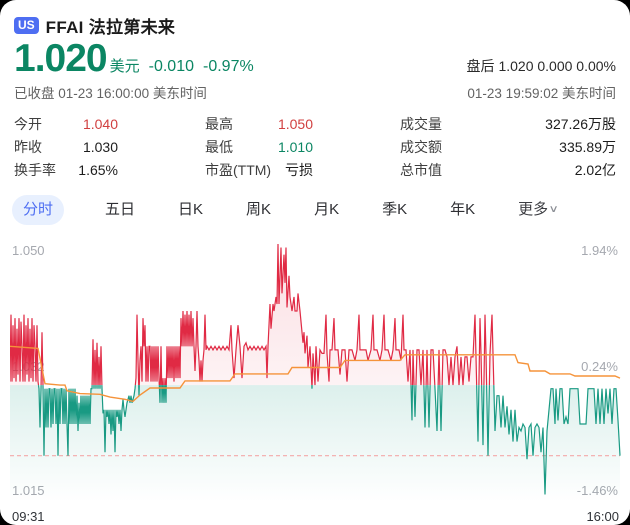 Image resolution: width=630 pixels, height=525 pixels. I want to click on stat-turnover-rate: 换手率 1.65%, so click(66, 169).